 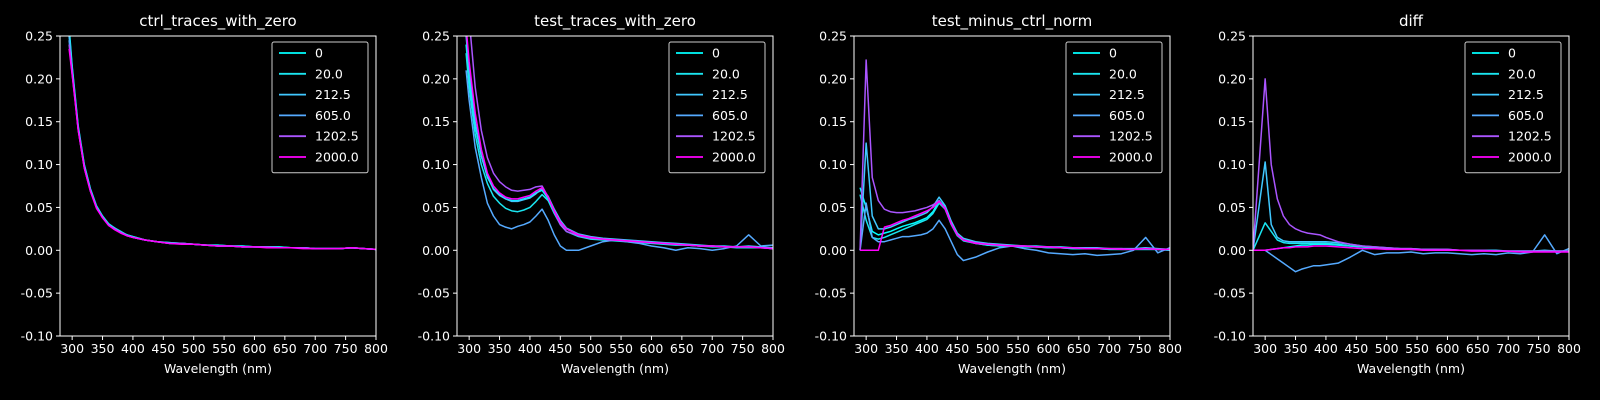 I want to click on chart-title: diff, so click(x=1411, y=21).